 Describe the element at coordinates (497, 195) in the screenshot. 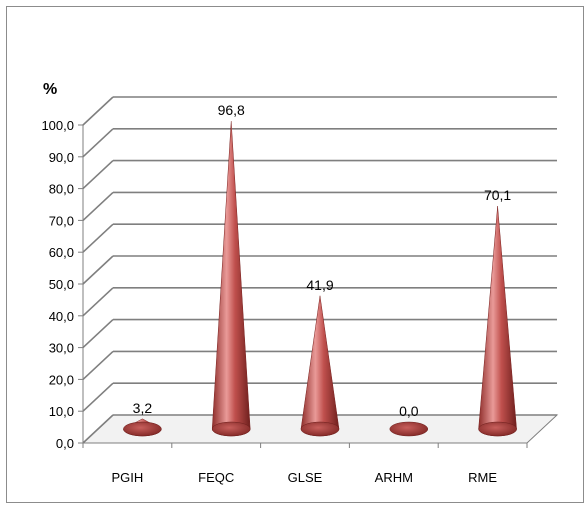

I see `data-label: 70,1` at that location.